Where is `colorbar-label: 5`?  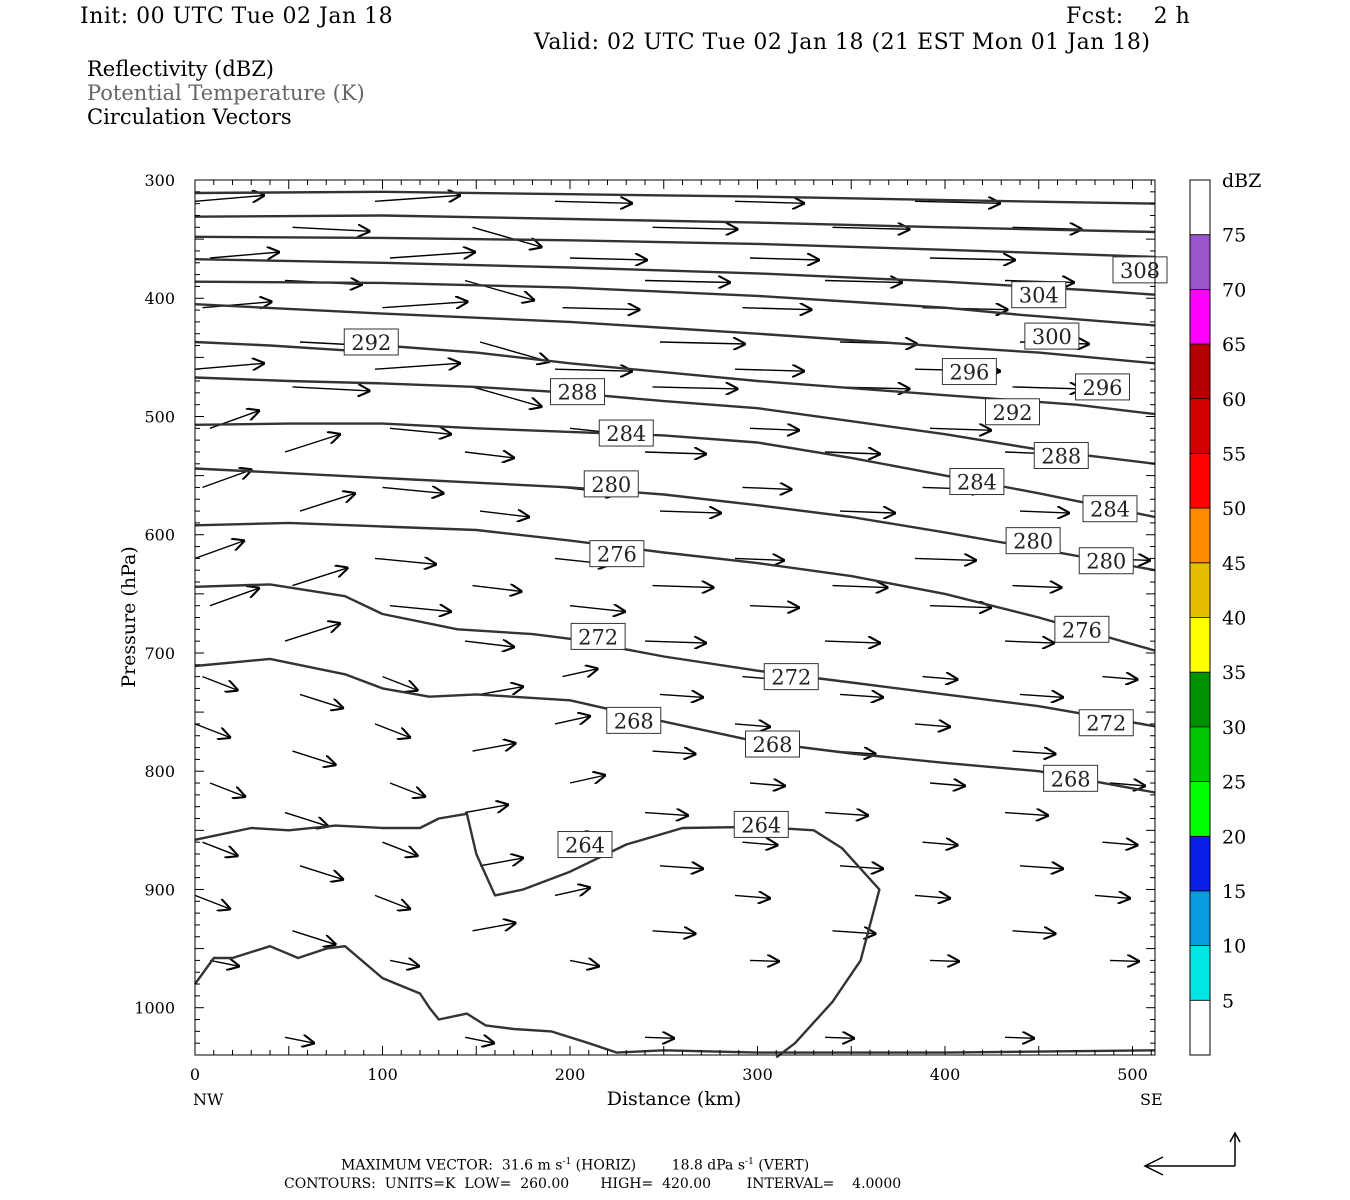
colorbar-label: 5 is located at coordinates (1228, 1001).